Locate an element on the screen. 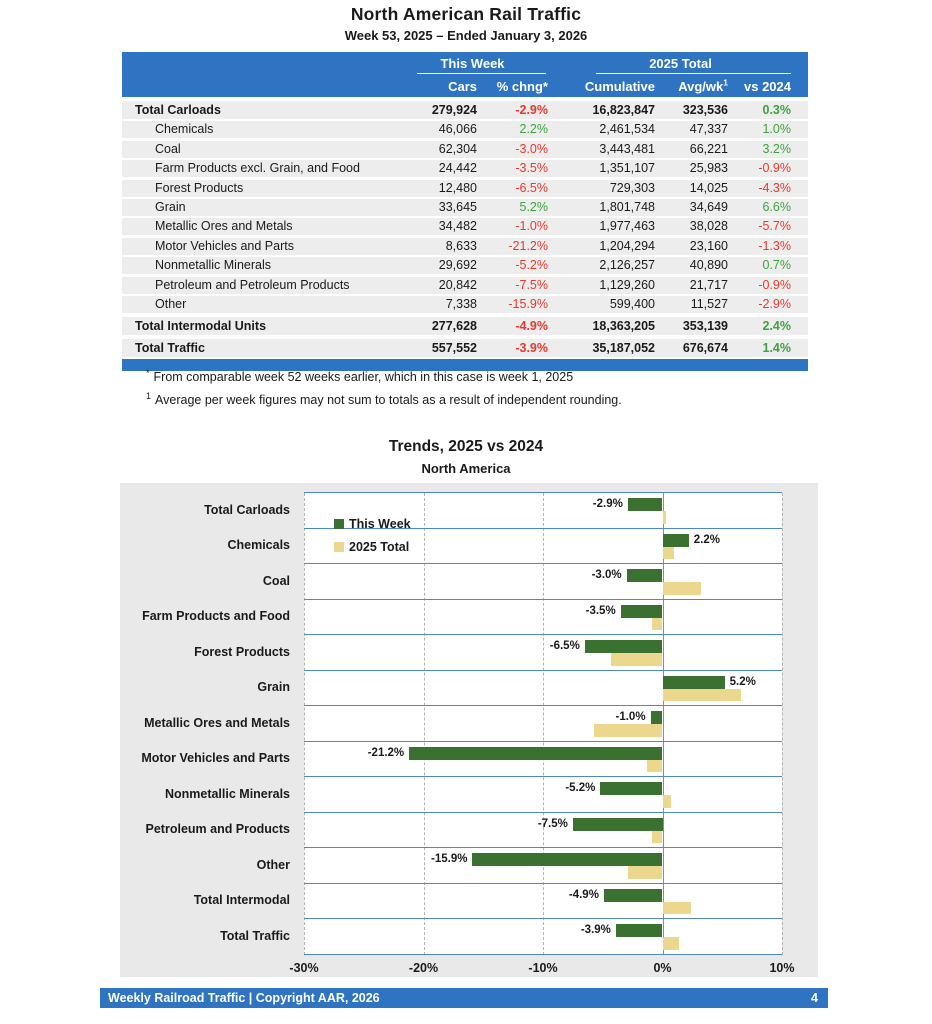 The image size is (932, 1024). chart-band: -3.0% is located at coordinates (543, 582).